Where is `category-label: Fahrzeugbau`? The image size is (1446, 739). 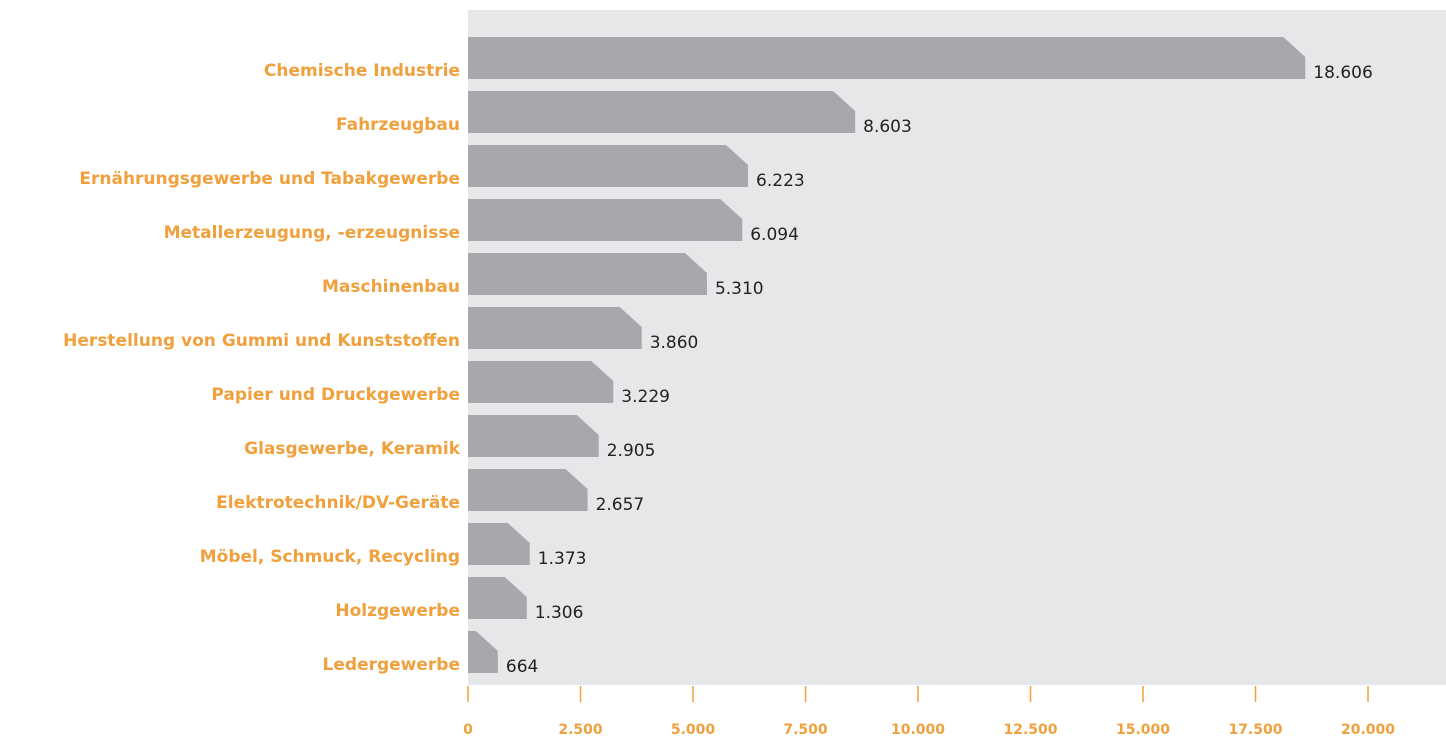 category-label: Fahrzeugbau is located at coordinates (398, 125).